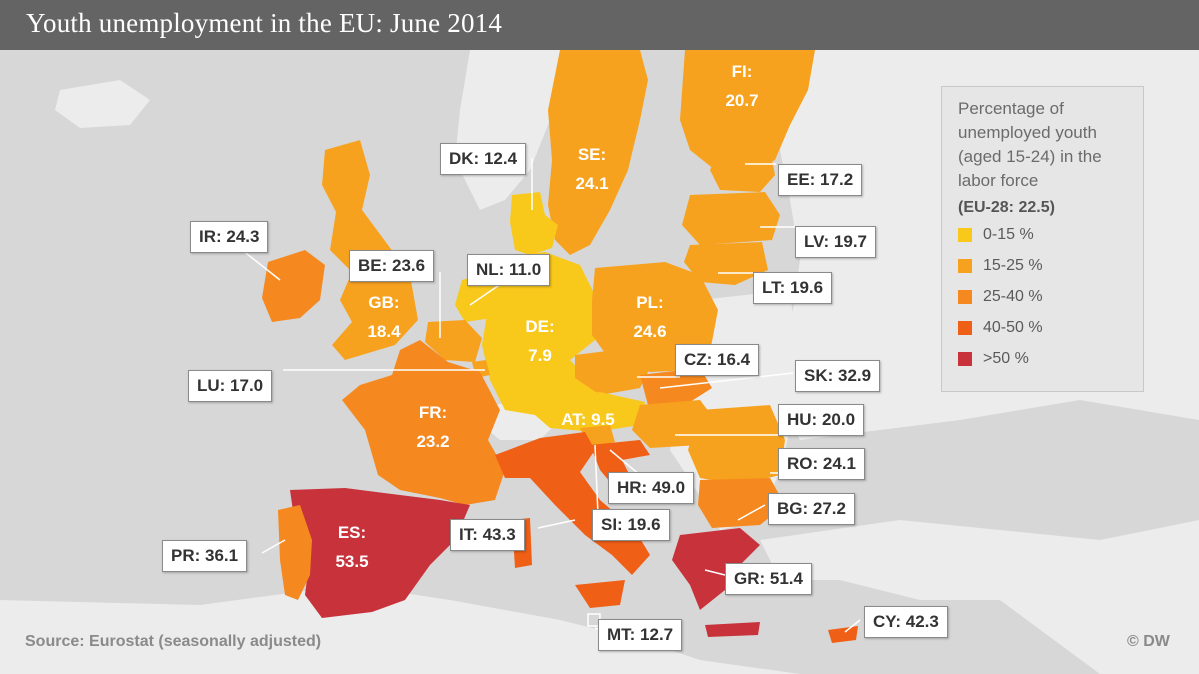 The height and width of the screenshot is (674, 1199). I want to click on country-se, so click(598, 152).